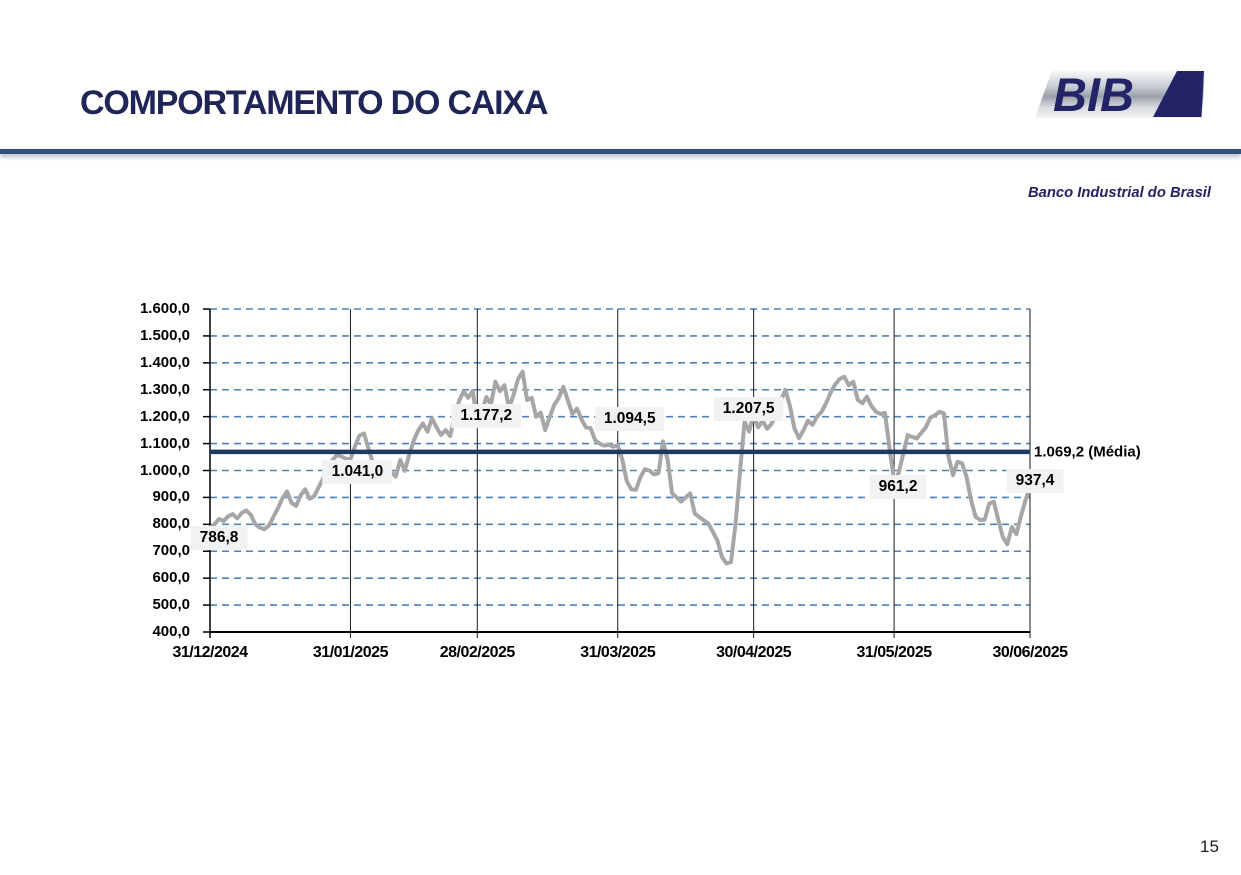 The height and width of the screenshot is (875, 1241). Describe the element at coordinates (620, 151) in the screenshot. I see `header-divider` at that location.